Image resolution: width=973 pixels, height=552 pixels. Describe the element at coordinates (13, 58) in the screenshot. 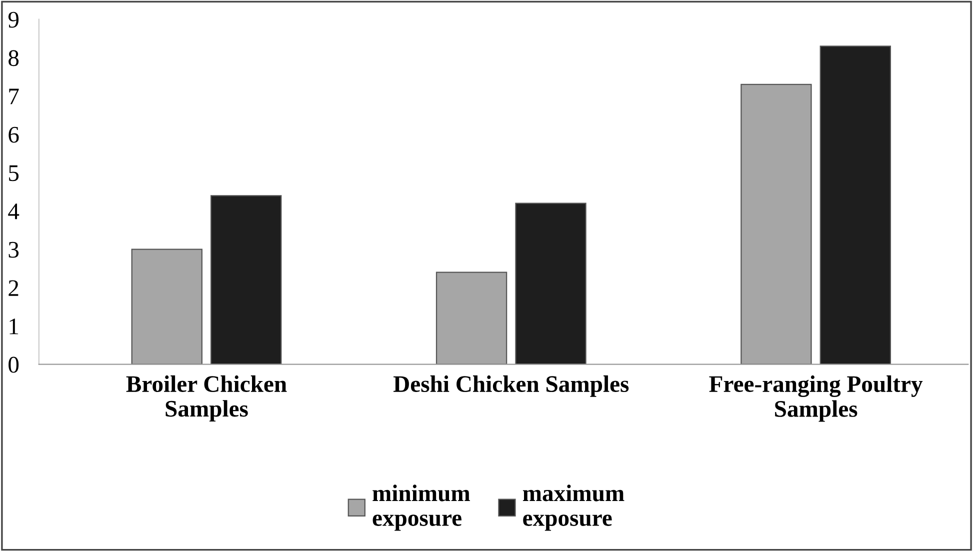

I see `y-tick-label: 8` at that location.